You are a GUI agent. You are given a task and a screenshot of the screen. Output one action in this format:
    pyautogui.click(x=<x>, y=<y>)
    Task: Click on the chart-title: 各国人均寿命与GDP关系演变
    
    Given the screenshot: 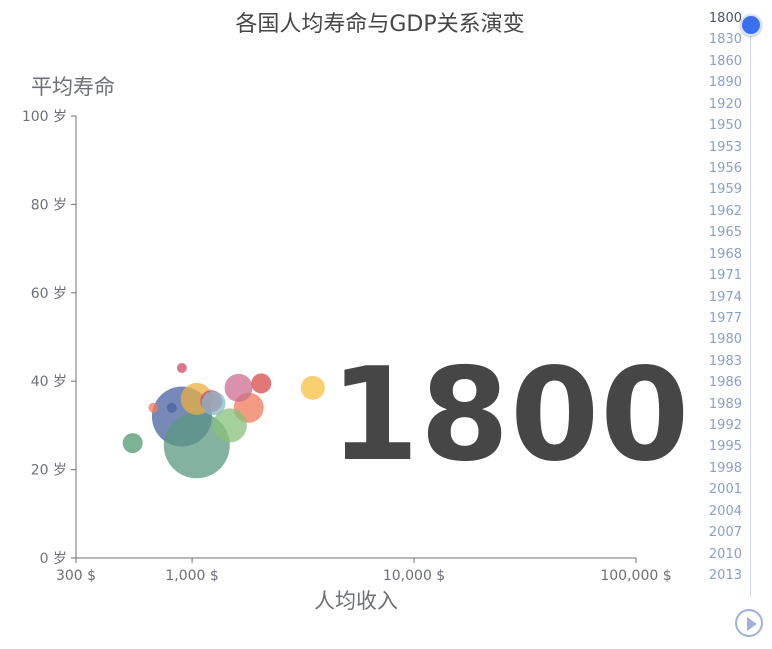 What is the action you would take?
    pyautogui.click(x=380, y=24)
    